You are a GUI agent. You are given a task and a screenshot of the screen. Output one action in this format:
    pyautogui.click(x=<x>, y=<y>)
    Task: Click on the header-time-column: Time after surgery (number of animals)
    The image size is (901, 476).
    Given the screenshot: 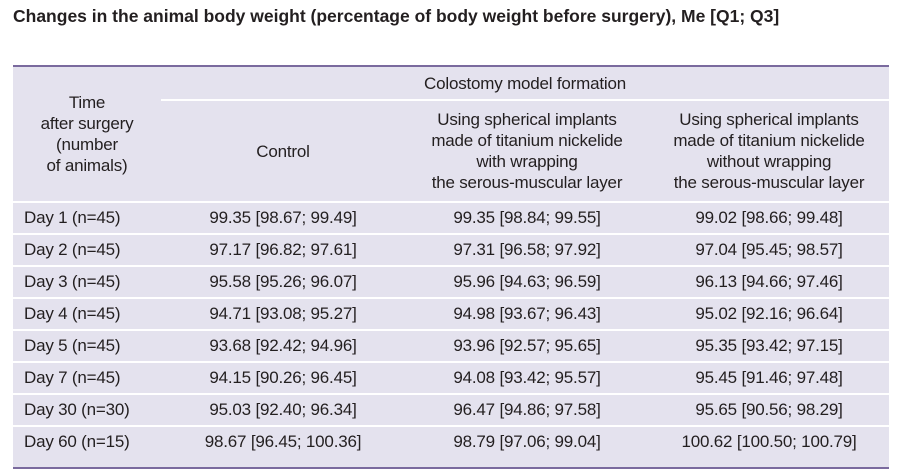 What is the action you would take?
    pyautogui.click(x=87, y=134)
    